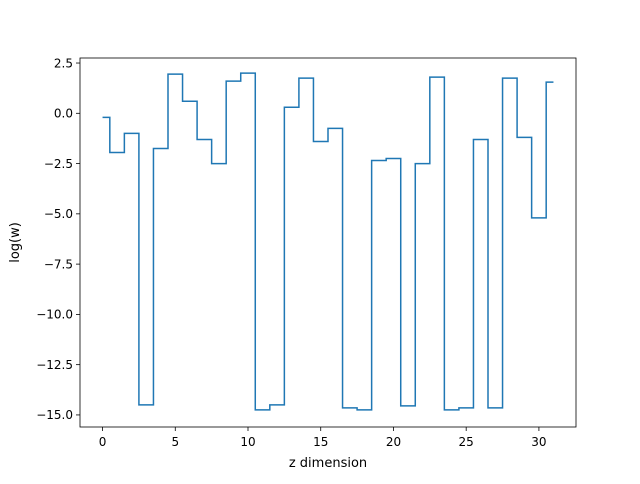 The width and height of the screenshot is (640, 484). Describe the element at coordinates (393, 442) in the screenshot. I see `x-tick-label: 20` at that location.